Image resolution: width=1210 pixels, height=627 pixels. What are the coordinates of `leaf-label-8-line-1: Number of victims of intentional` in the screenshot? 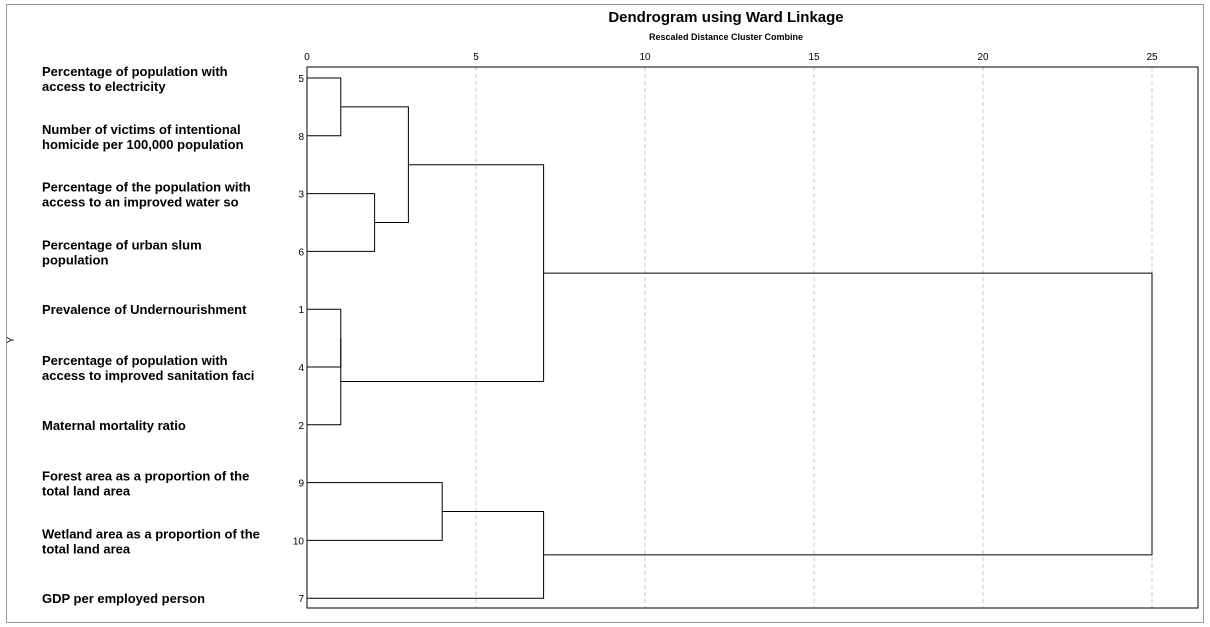 It's located at (141, 129).